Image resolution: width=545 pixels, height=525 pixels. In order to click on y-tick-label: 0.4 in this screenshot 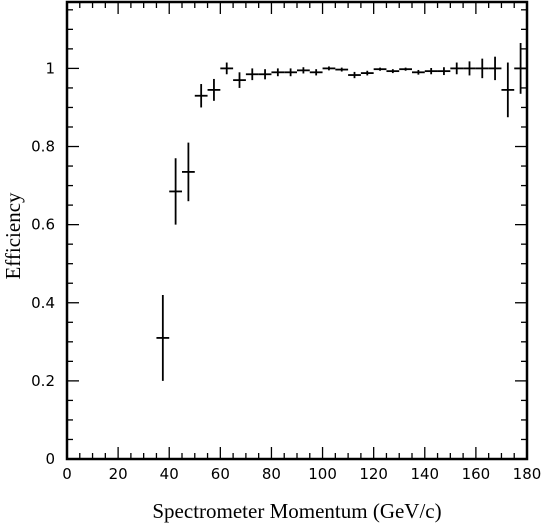, I will do `click(43, 303)`.